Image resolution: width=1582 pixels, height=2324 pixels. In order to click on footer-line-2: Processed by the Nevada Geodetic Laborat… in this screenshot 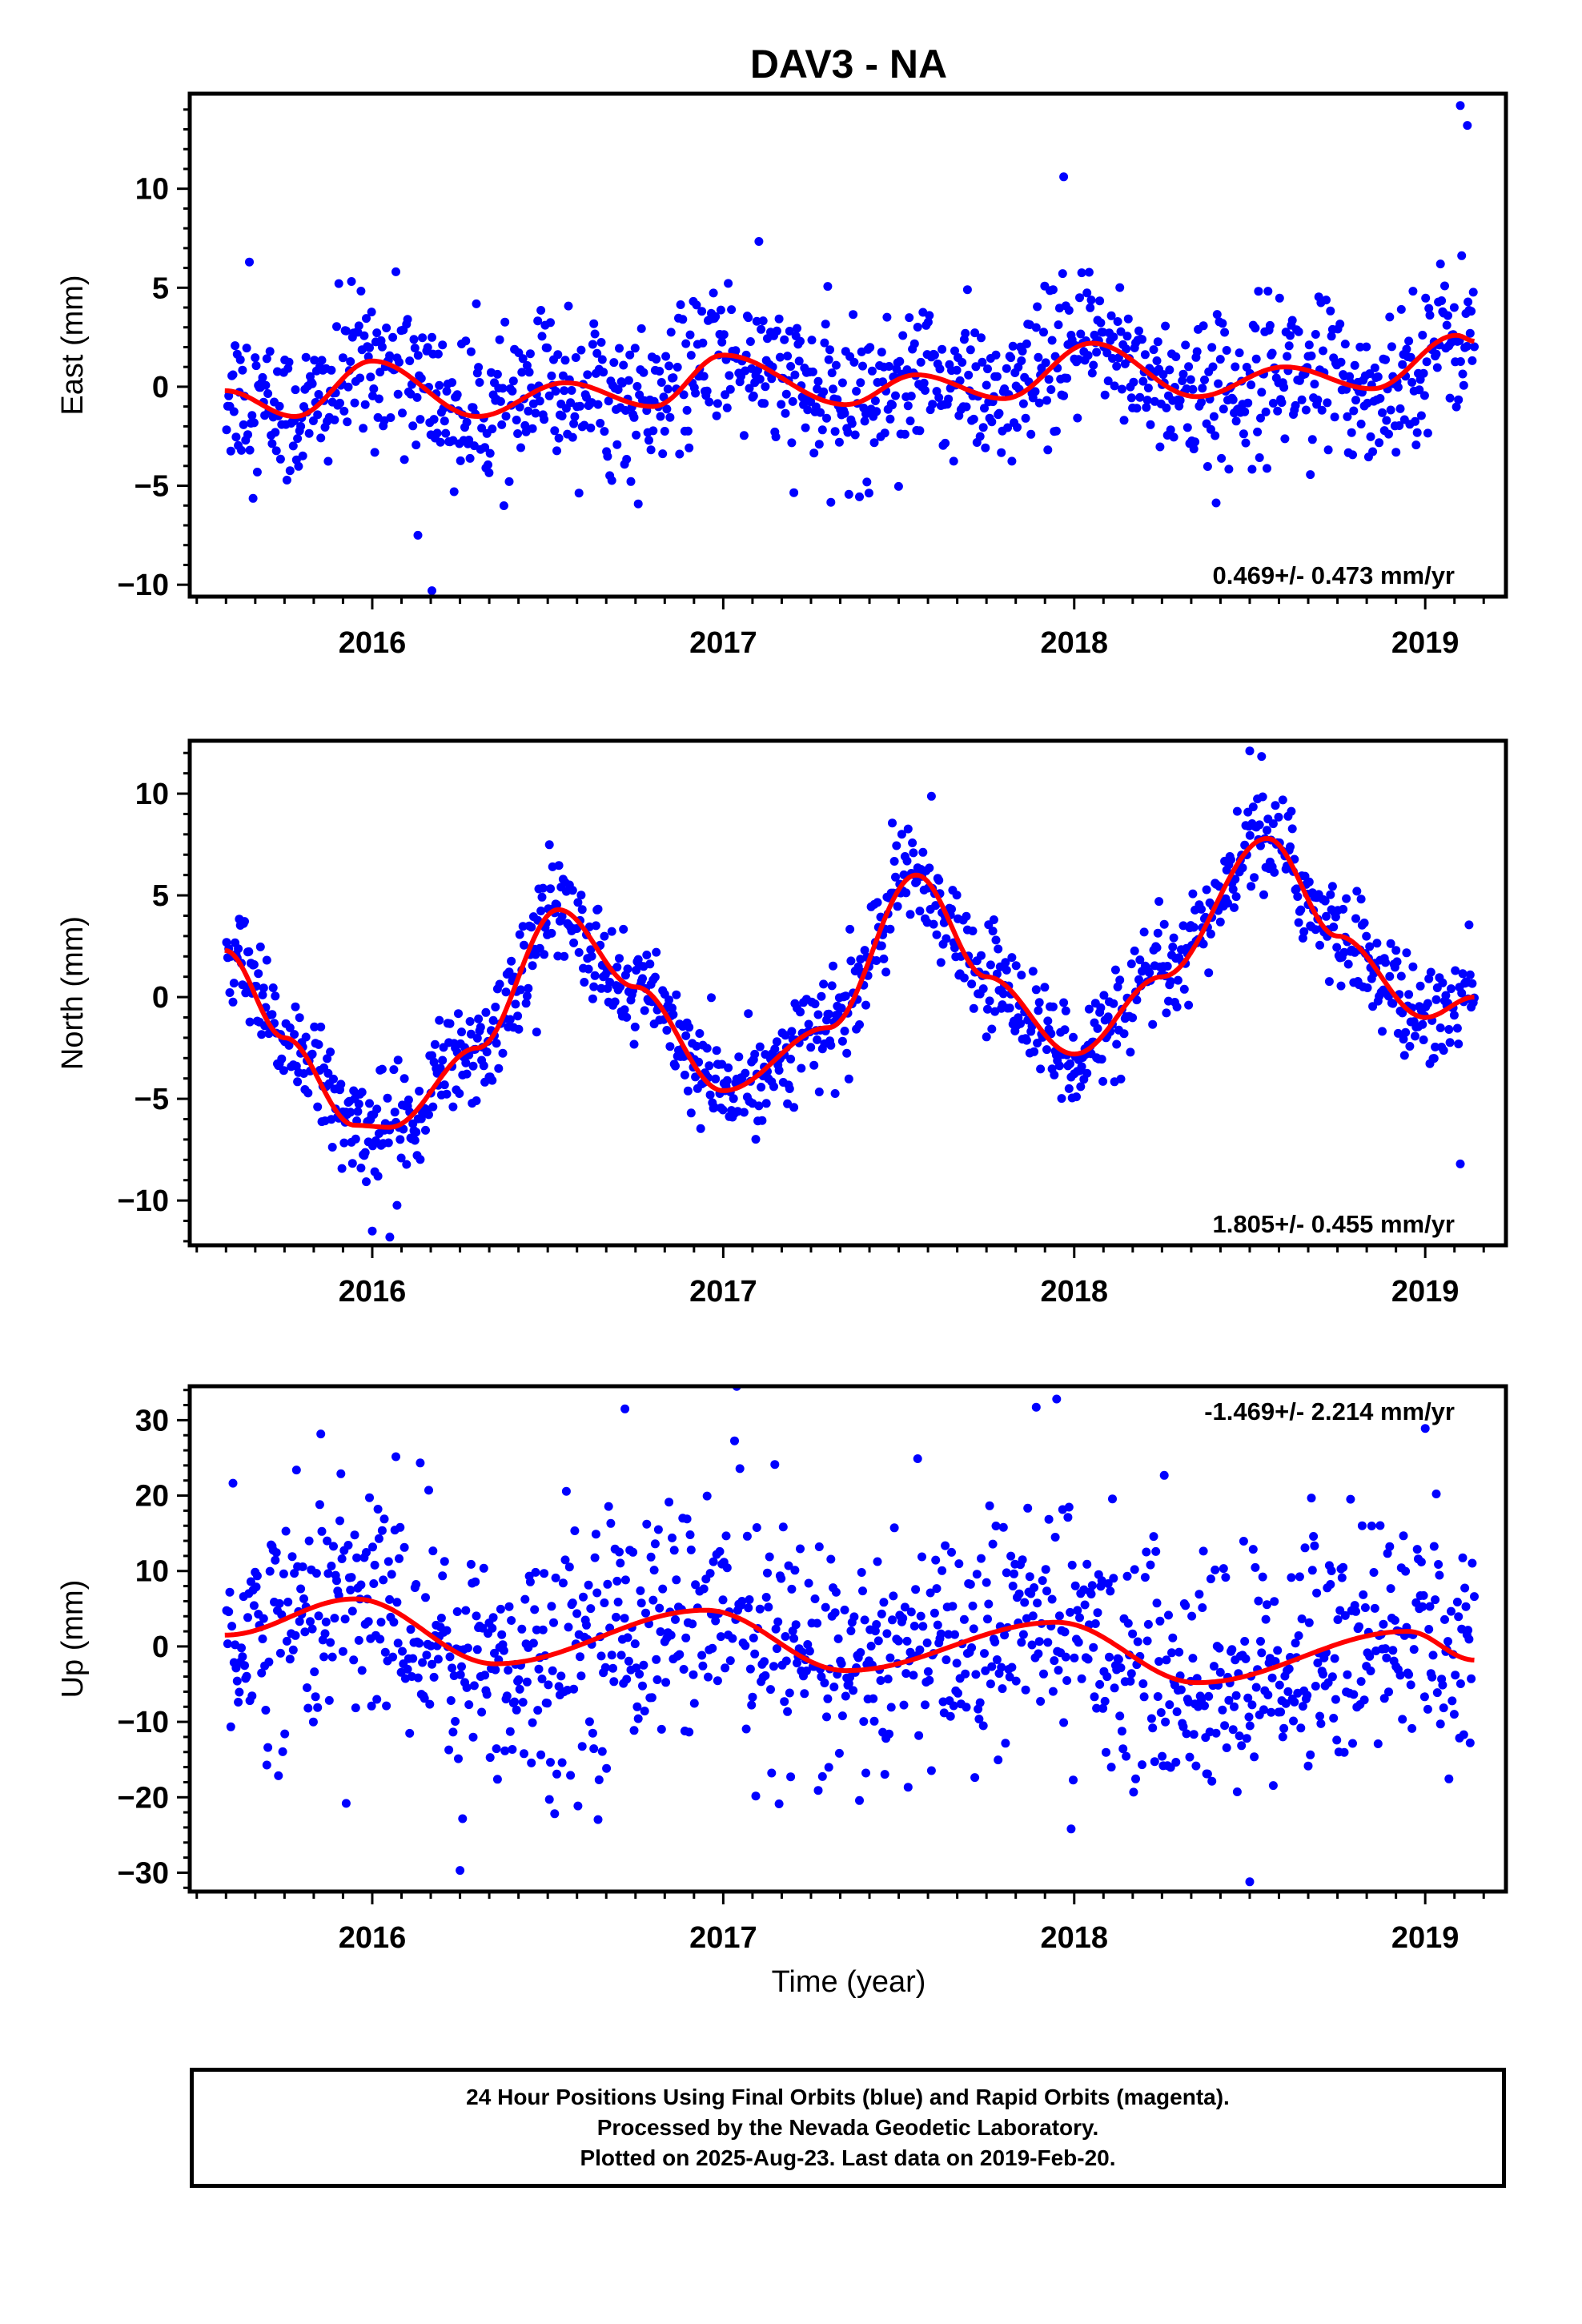, I will do `click(847, 2127)`.